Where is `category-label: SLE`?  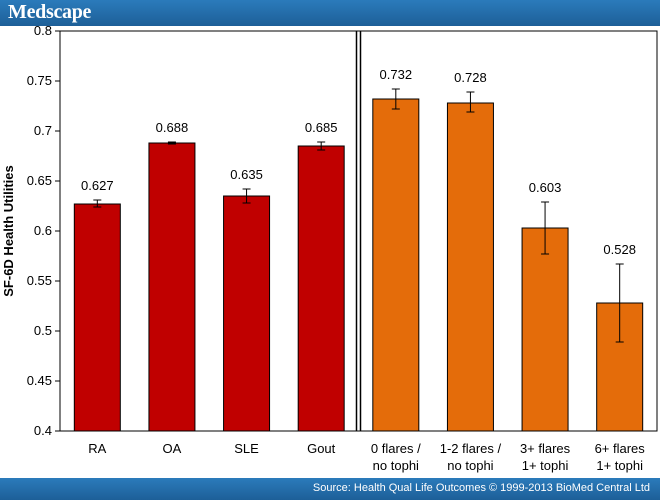
category-label: SLE is located at coordinates (246, 448).